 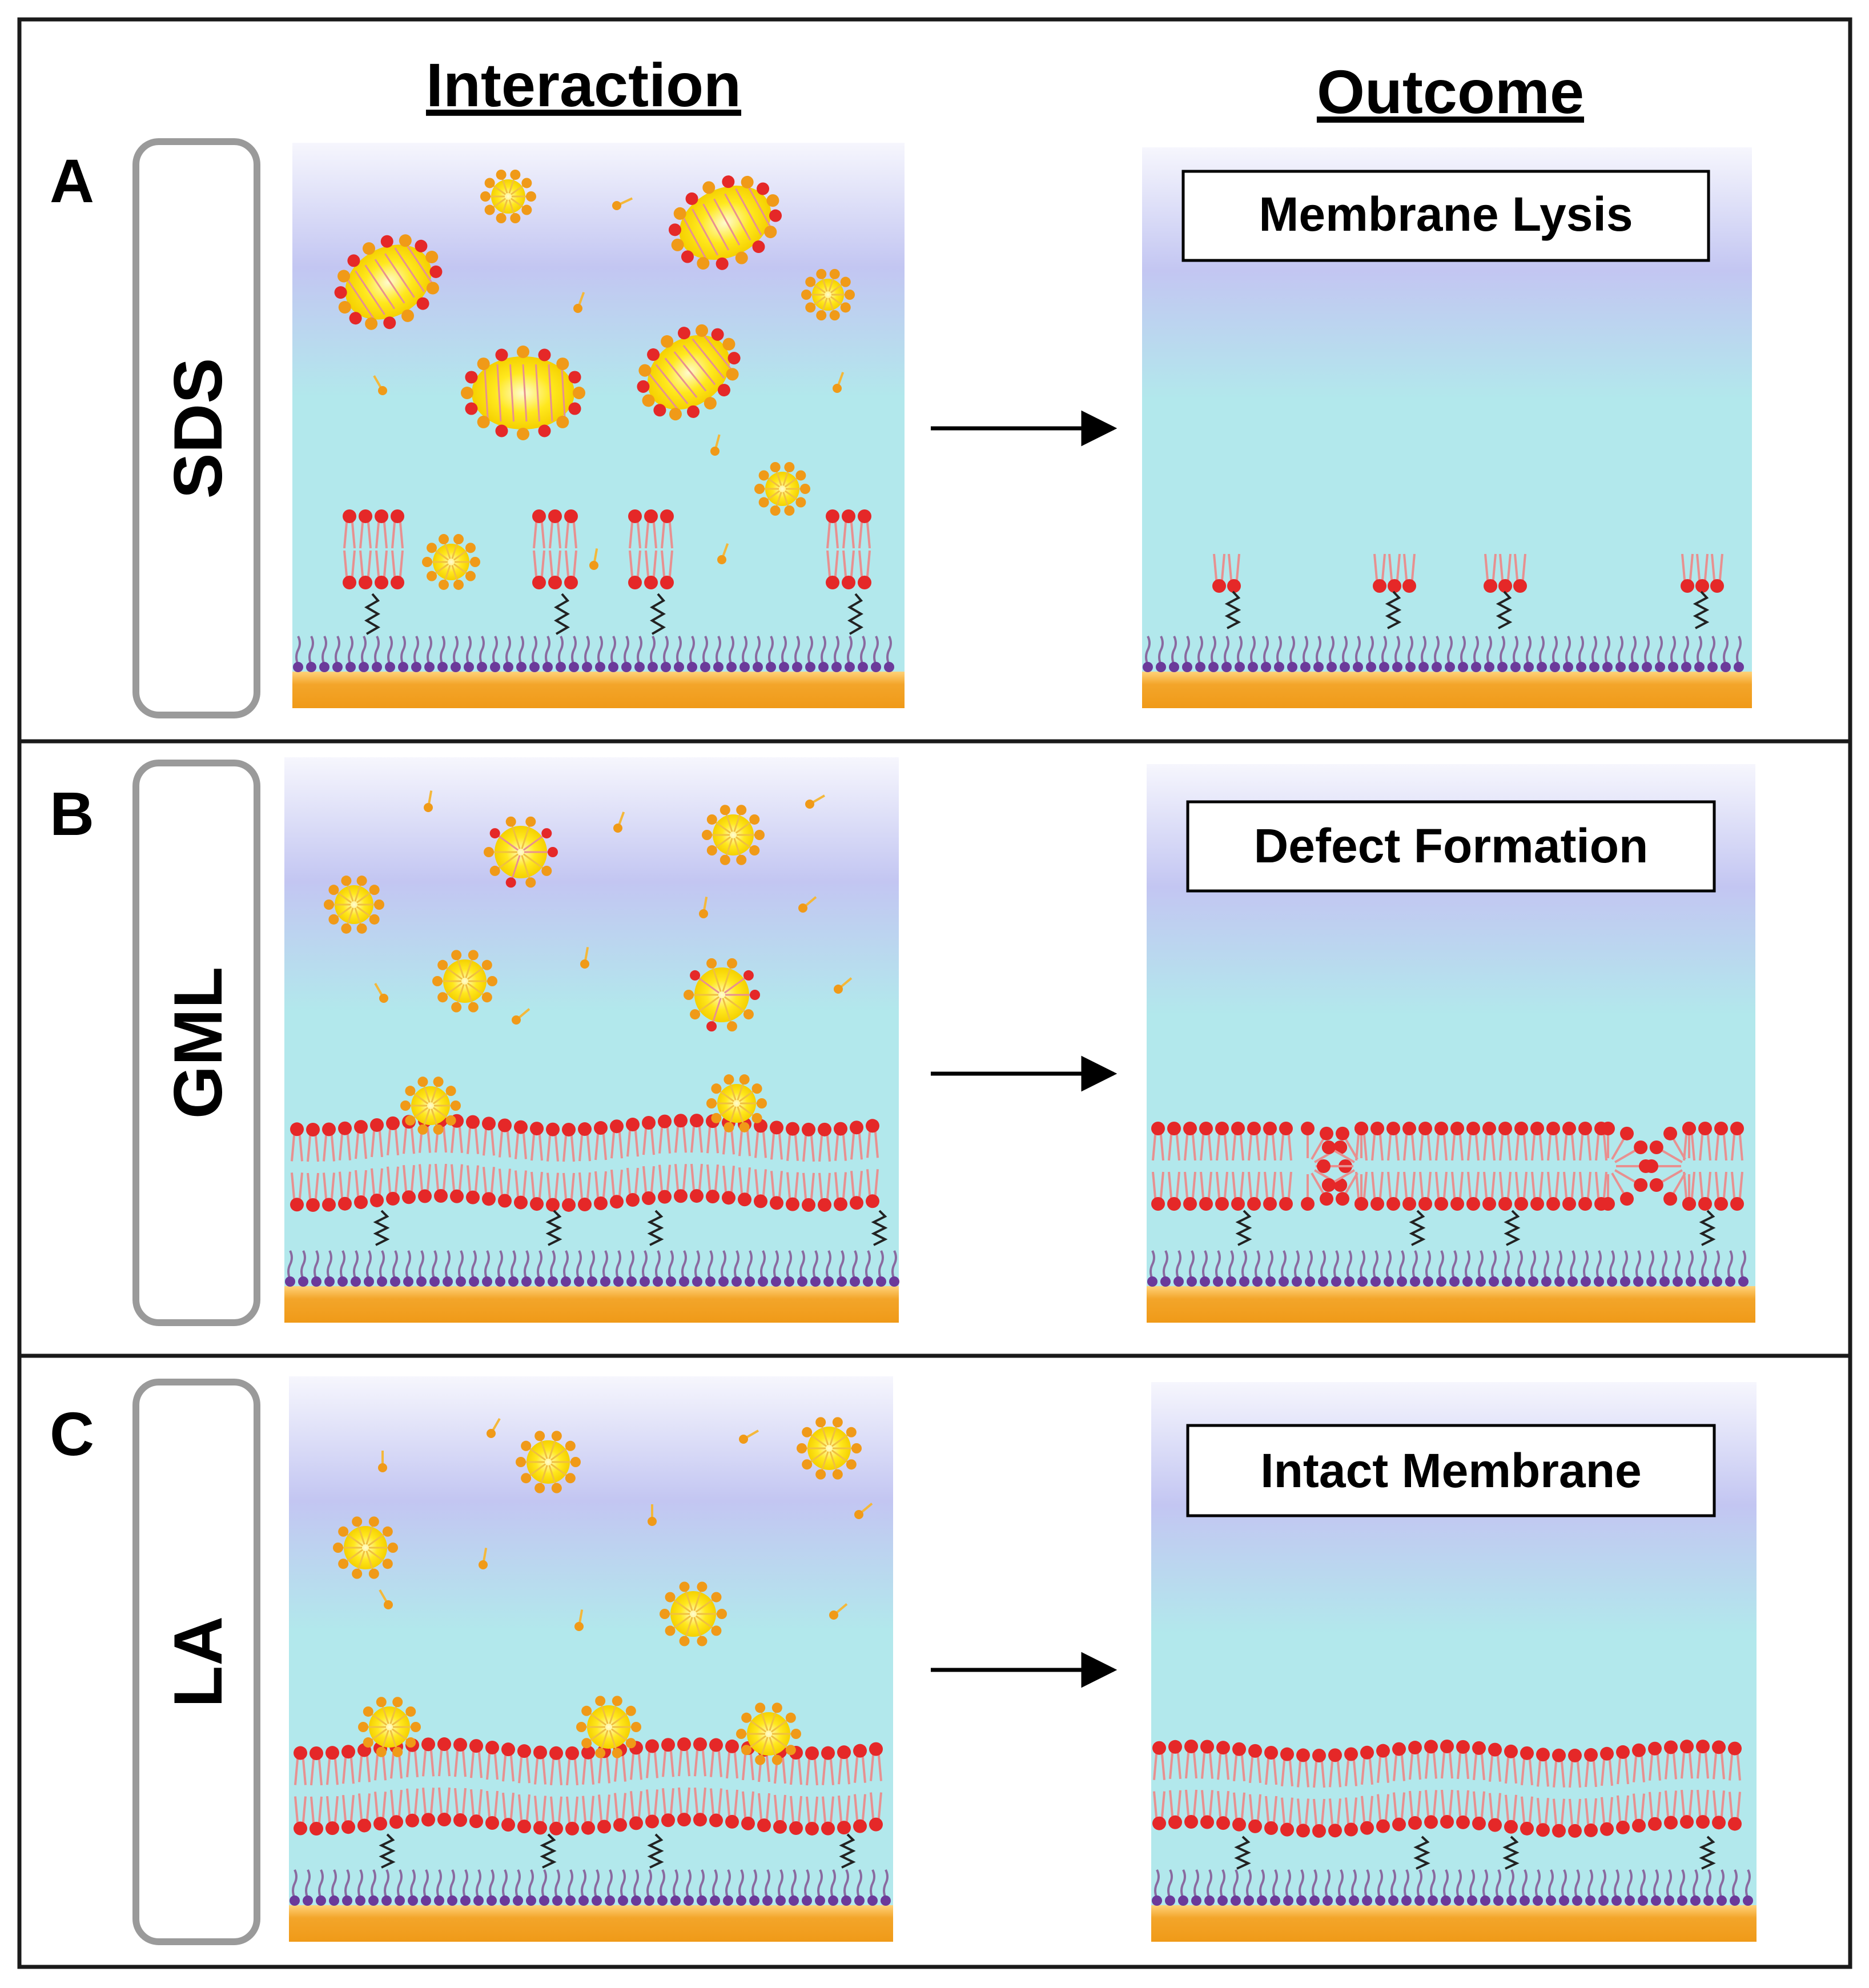 What do you see at coordinates (722, 995) in the screenshot?
I see `micelle-b5` at bounding box center [722, 995].